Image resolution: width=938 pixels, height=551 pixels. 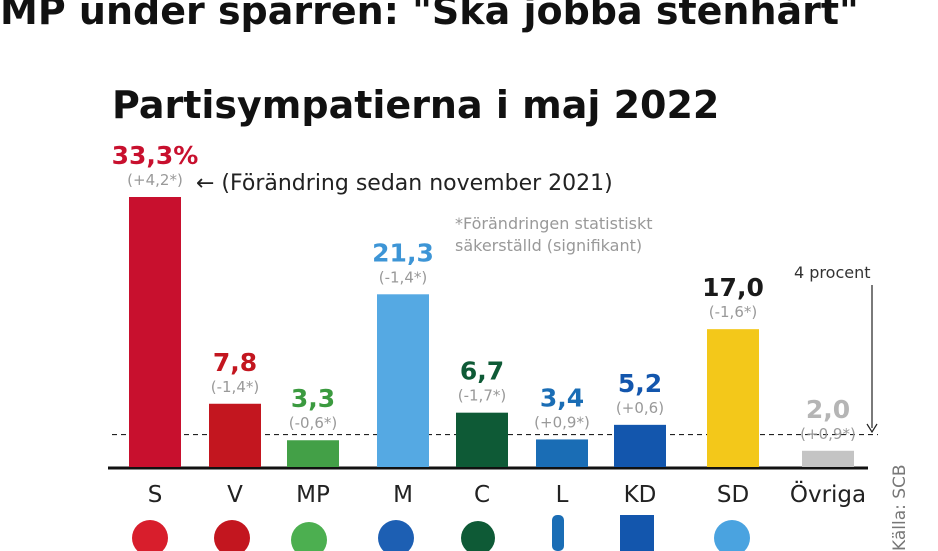 I want to click on x-tick-label: V, so click(x=235, y=495).